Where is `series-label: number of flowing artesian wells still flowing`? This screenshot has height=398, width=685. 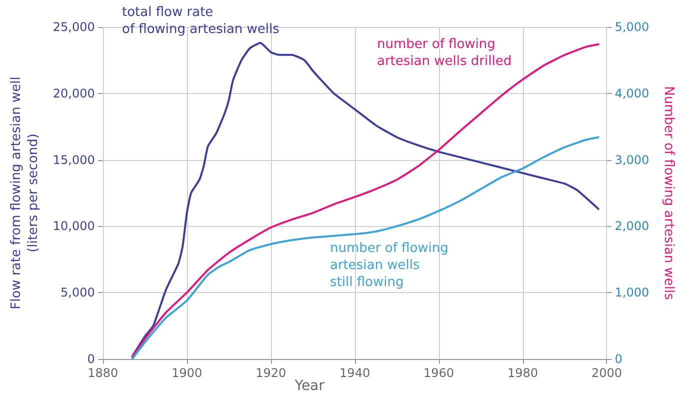 series-label: number of flowing artesian wells still flowing is located at coordinates (389, 265).